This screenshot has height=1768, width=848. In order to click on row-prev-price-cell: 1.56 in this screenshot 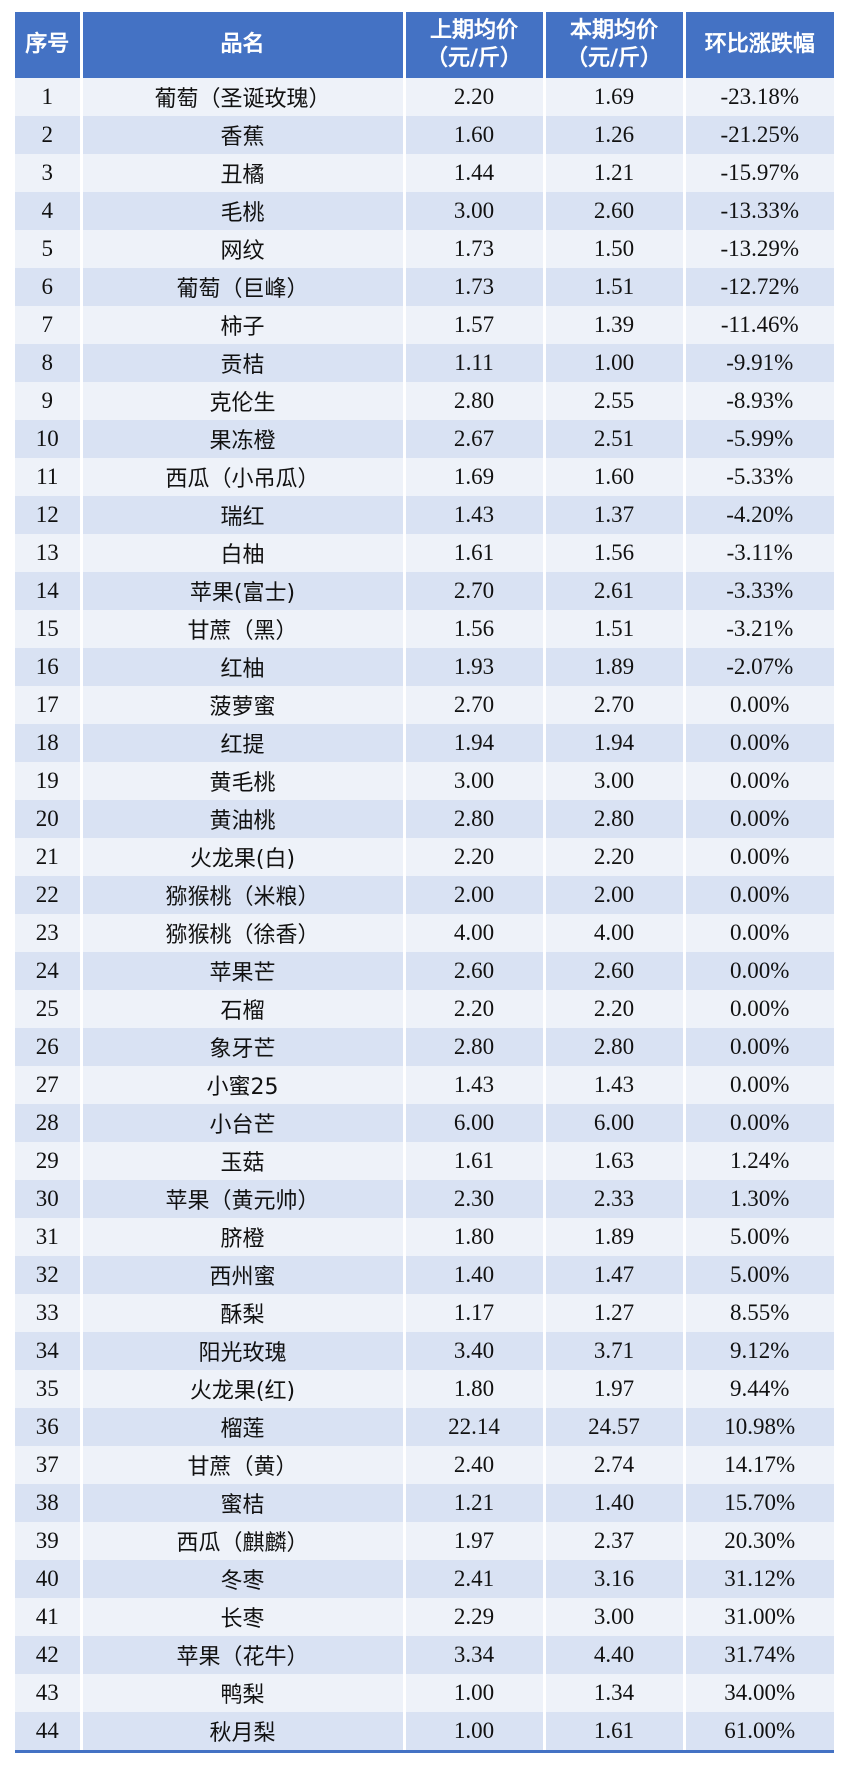, I will do `click(475, 629)`.